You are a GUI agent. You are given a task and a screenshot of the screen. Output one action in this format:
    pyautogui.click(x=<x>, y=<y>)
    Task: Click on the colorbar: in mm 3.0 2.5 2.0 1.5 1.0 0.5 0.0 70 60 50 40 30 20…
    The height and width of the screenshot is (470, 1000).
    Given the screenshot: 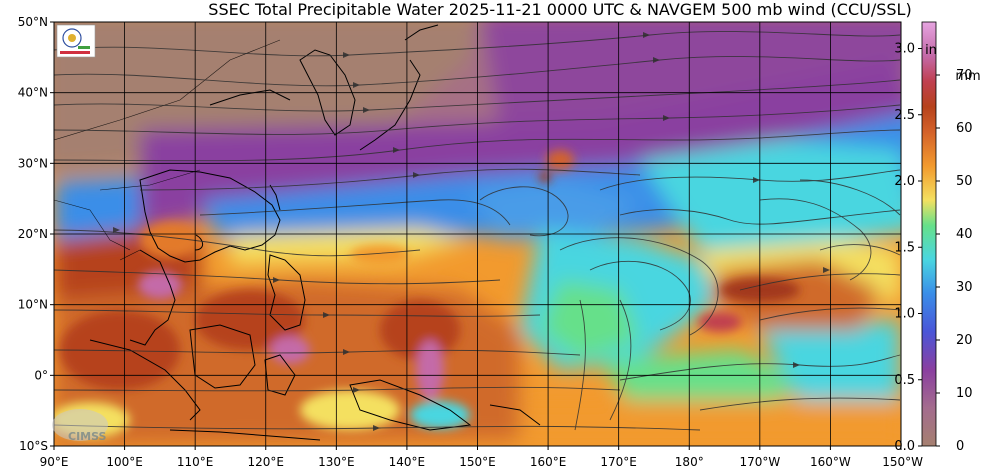 What is the action you would take?
    pyautogui.click(x=937, y=237)
    